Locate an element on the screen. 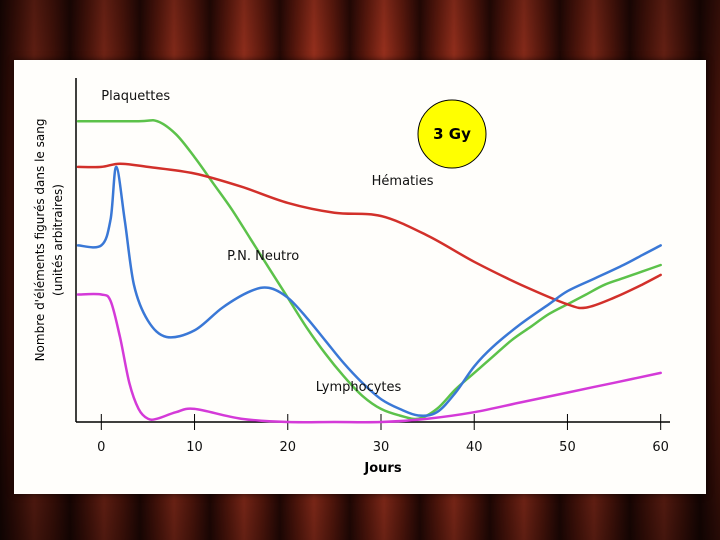 Image resolution: width=720 pixels, height=540 pixels. y-axis-label: Nombre d'éléments figurés dans le sang is located at coordinates (40, 240).